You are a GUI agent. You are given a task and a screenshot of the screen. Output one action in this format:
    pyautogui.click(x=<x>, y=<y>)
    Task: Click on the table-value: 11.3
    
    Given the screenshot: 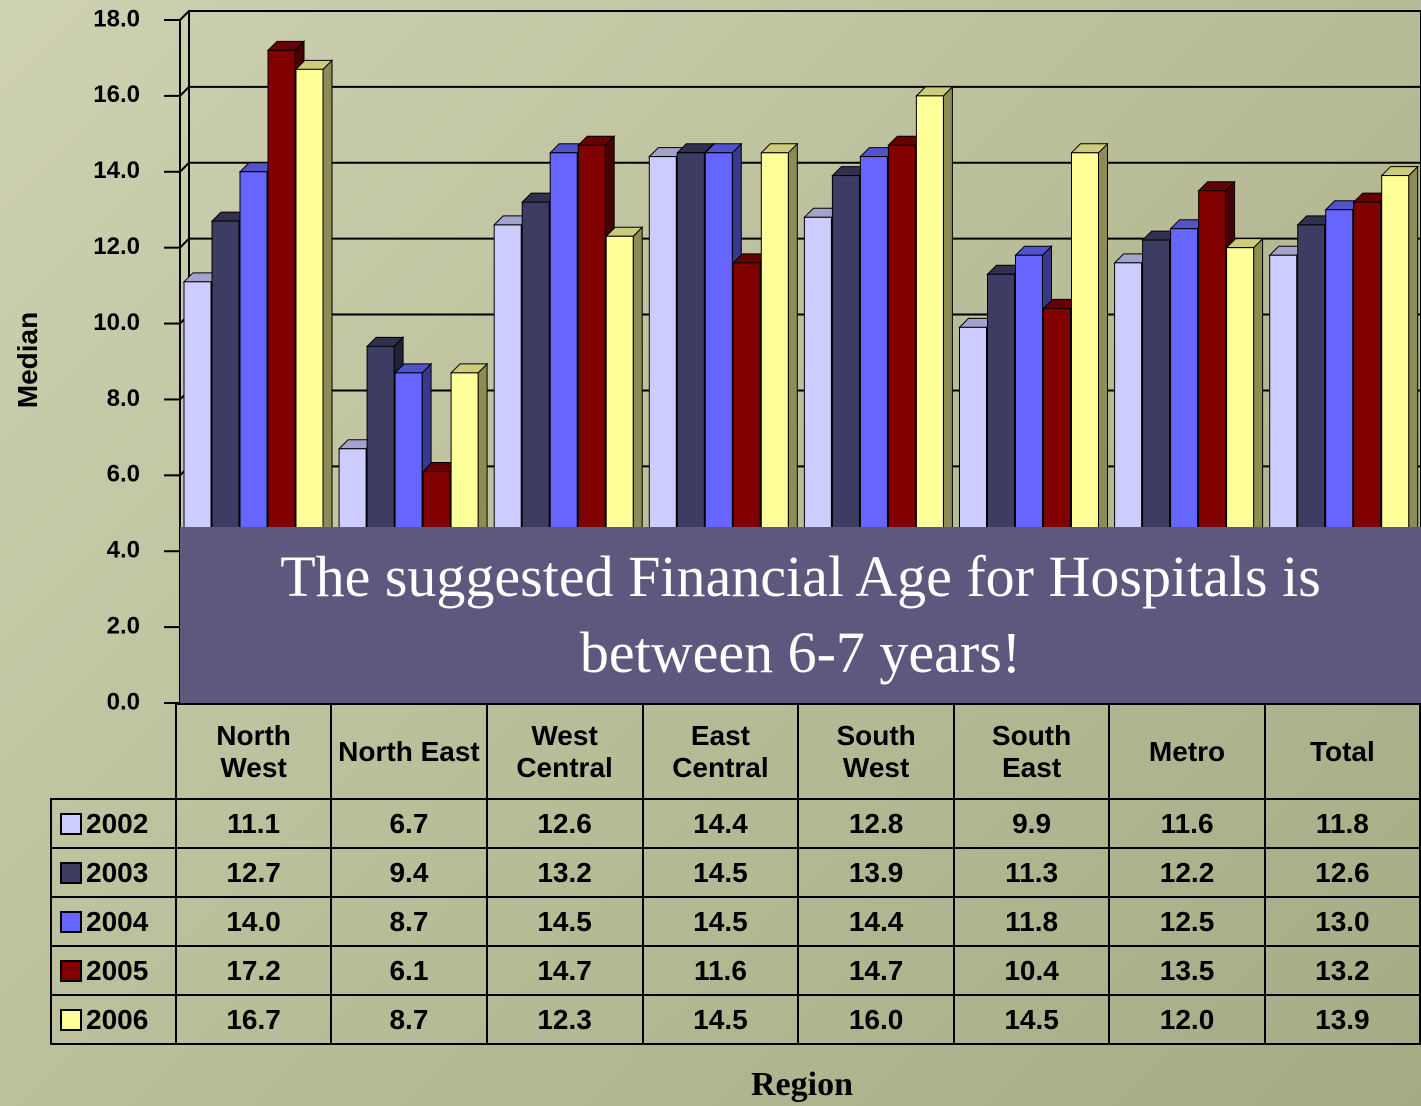 What is the action you would take?
    pyautogui.click(x=1031, y=872)
    